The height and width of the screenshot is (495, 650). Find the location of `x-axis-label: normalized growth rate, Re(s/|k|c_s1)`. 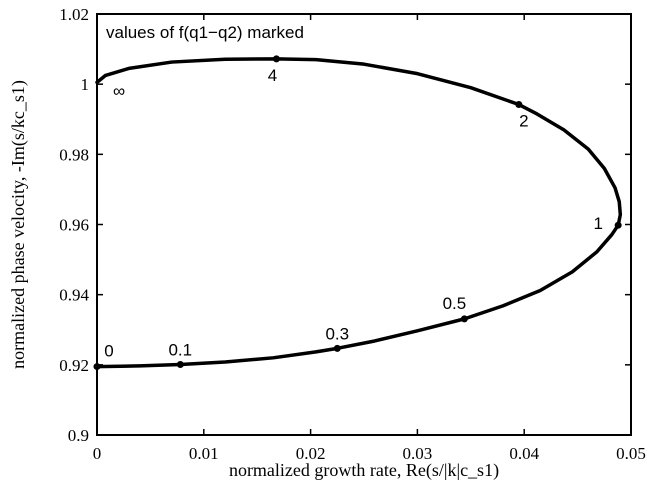

x-axis-label: normalized growth rate, Re(s/|k|c_s1) is located at coordinates (364, 470).